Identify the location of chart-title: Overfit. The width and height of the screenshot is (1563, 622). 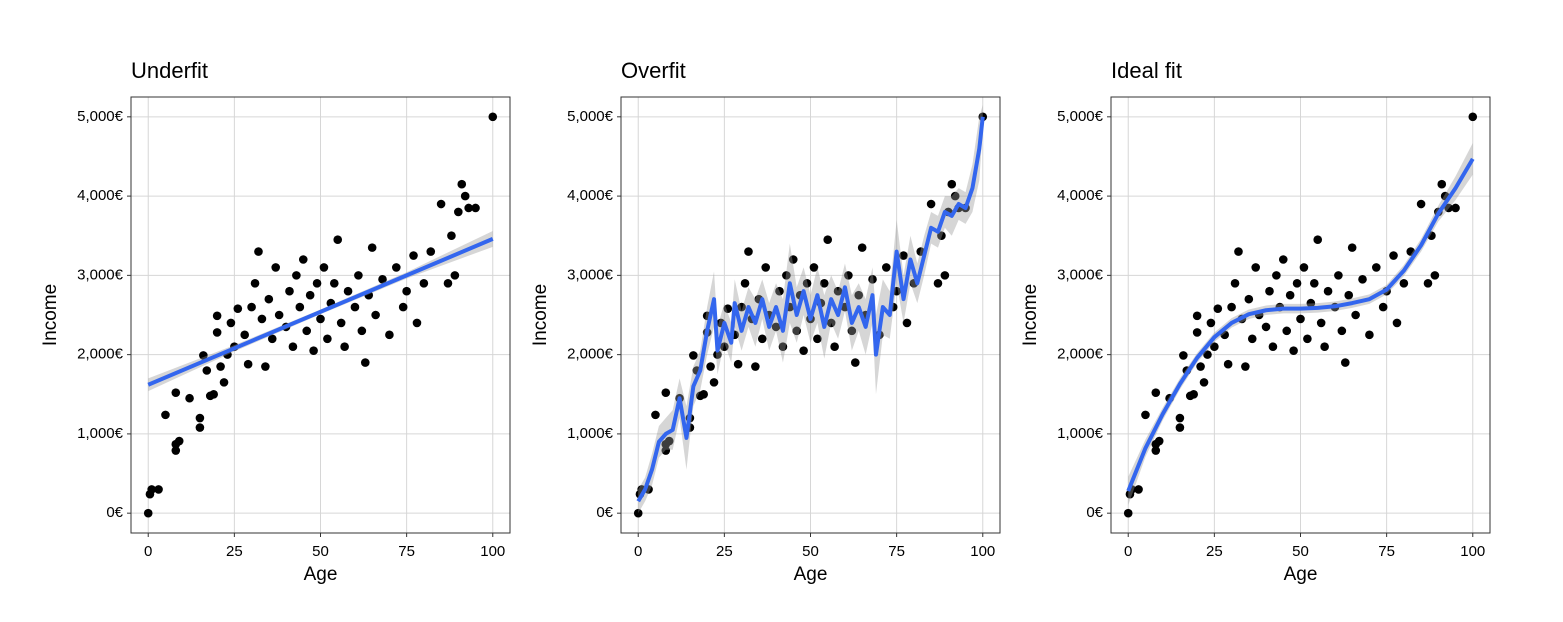
(653, 70).